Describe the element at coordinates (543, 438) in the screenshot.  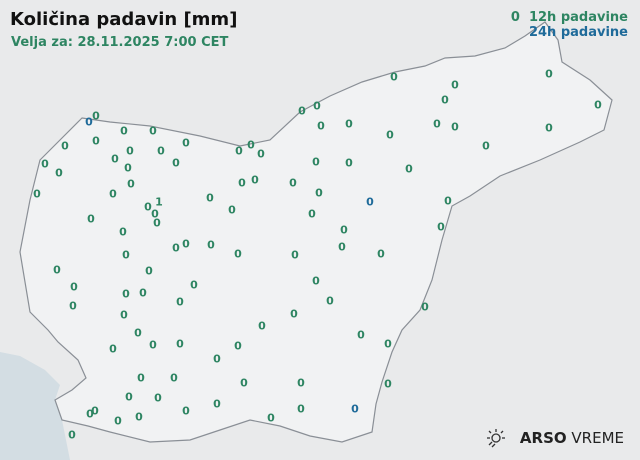
I see `logo-brand: ARSO` at that location.